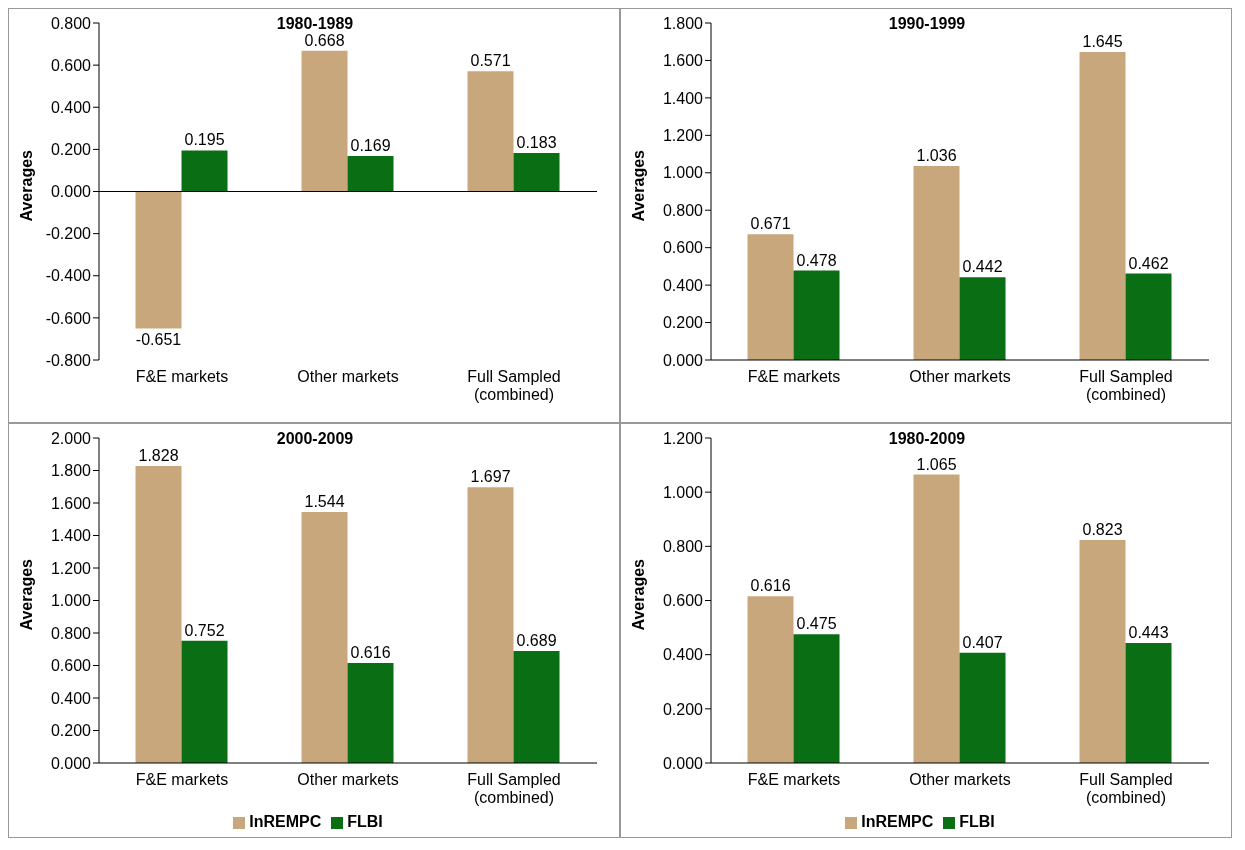 The height and width of the screenshot is (850, 1245). I want to click on chart-title: 1990-1999, so click(927, 23).